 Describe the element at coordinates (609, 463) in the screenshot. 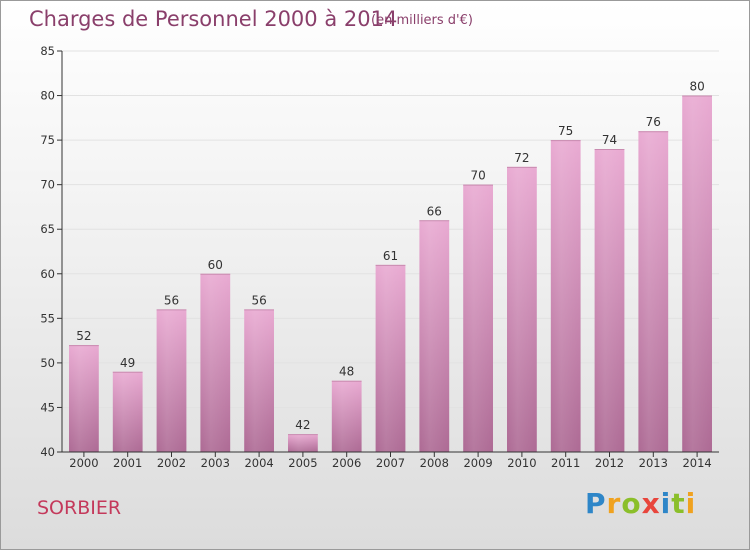

I see `x-tick-label: 2012` at that location.